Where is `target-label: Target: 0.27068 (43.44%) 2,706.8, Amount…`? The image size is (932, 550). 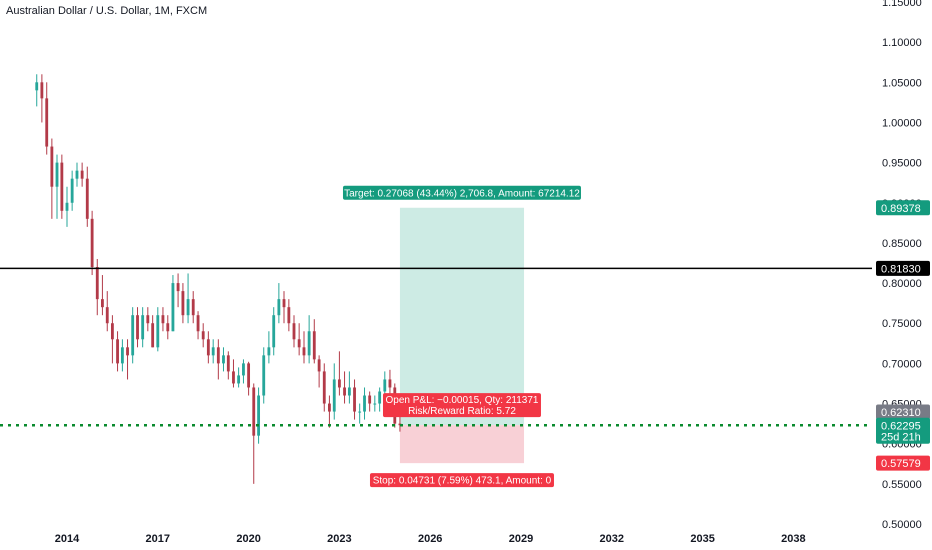 target-label: Target: 0.27068 (43.44%) 2,706.8, Amount… is located at coordinates (461, 192).